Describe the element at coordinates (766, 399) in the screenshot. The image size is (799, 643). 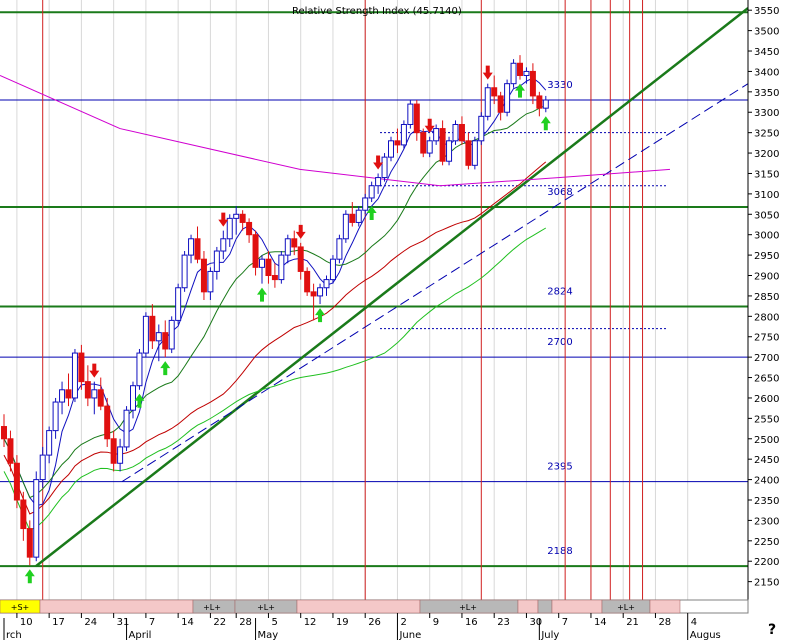
I see `y-tick-label: 2600` at that location.